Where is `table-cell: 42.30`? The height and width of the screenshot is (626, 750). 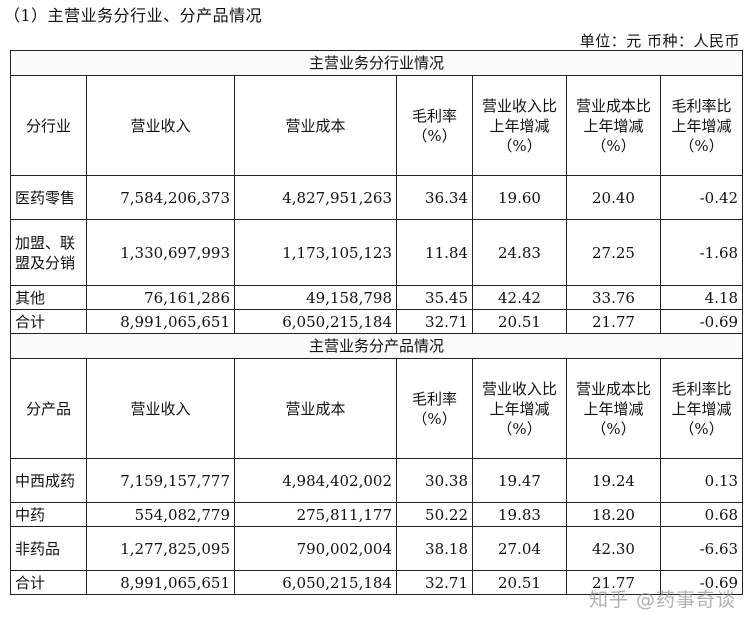
table-cell: 42.30 is located at coordinates (613, 548).